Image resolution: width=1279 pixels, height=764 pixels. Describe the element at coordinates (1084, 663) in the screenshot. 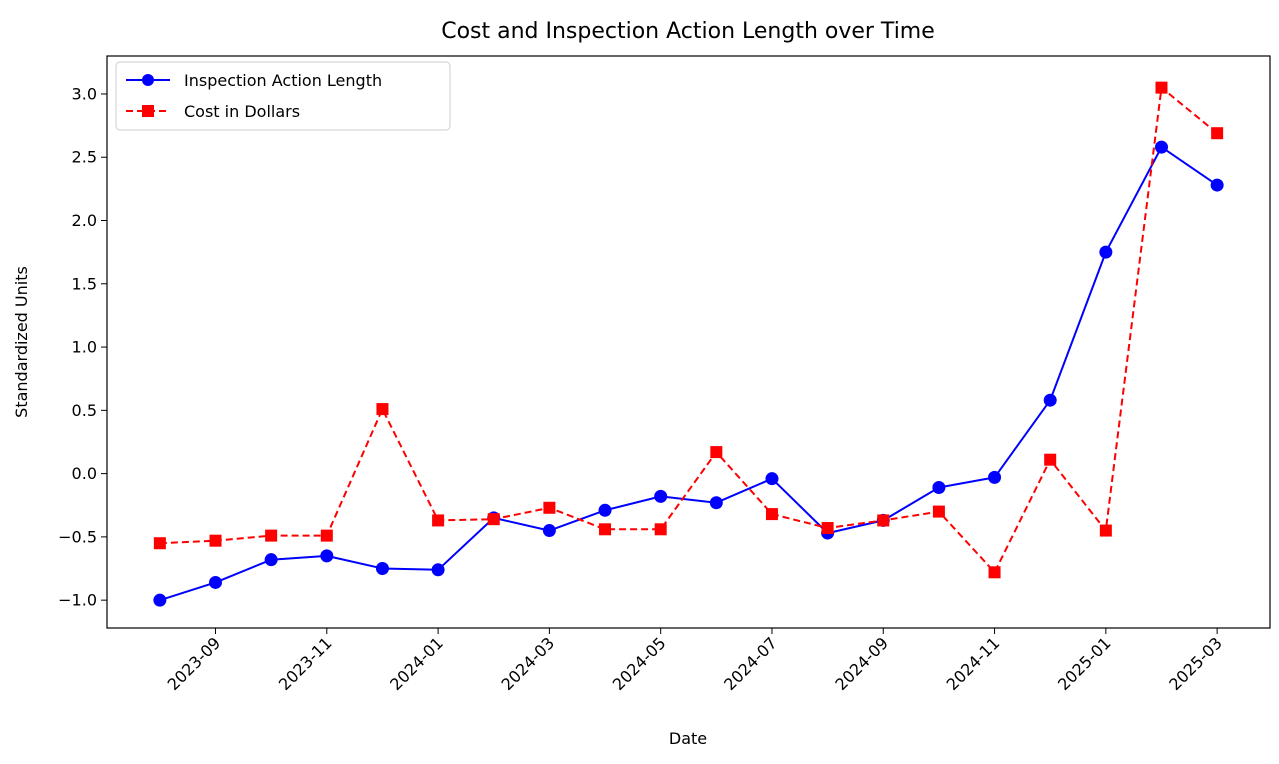

I see `x-tick-label: 2025-01` at that location.